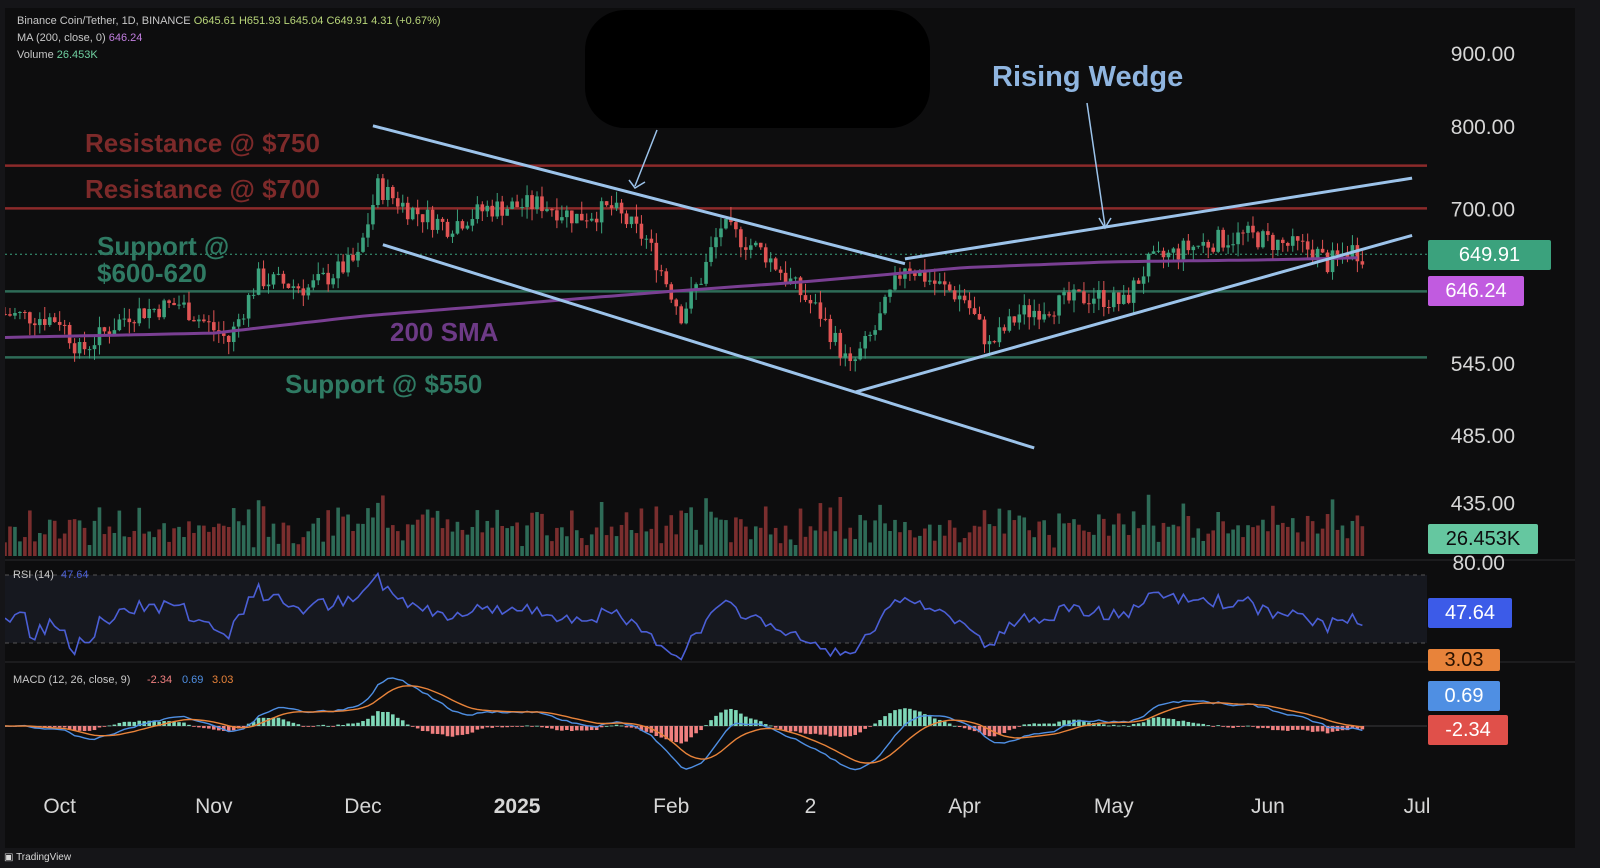 The width and height of the screenshot is (1600, 868). What do you see at coordinates (362, 806) in the screenshot?
I see `time-axis-label: Dec` at bounding box center [362, 806].